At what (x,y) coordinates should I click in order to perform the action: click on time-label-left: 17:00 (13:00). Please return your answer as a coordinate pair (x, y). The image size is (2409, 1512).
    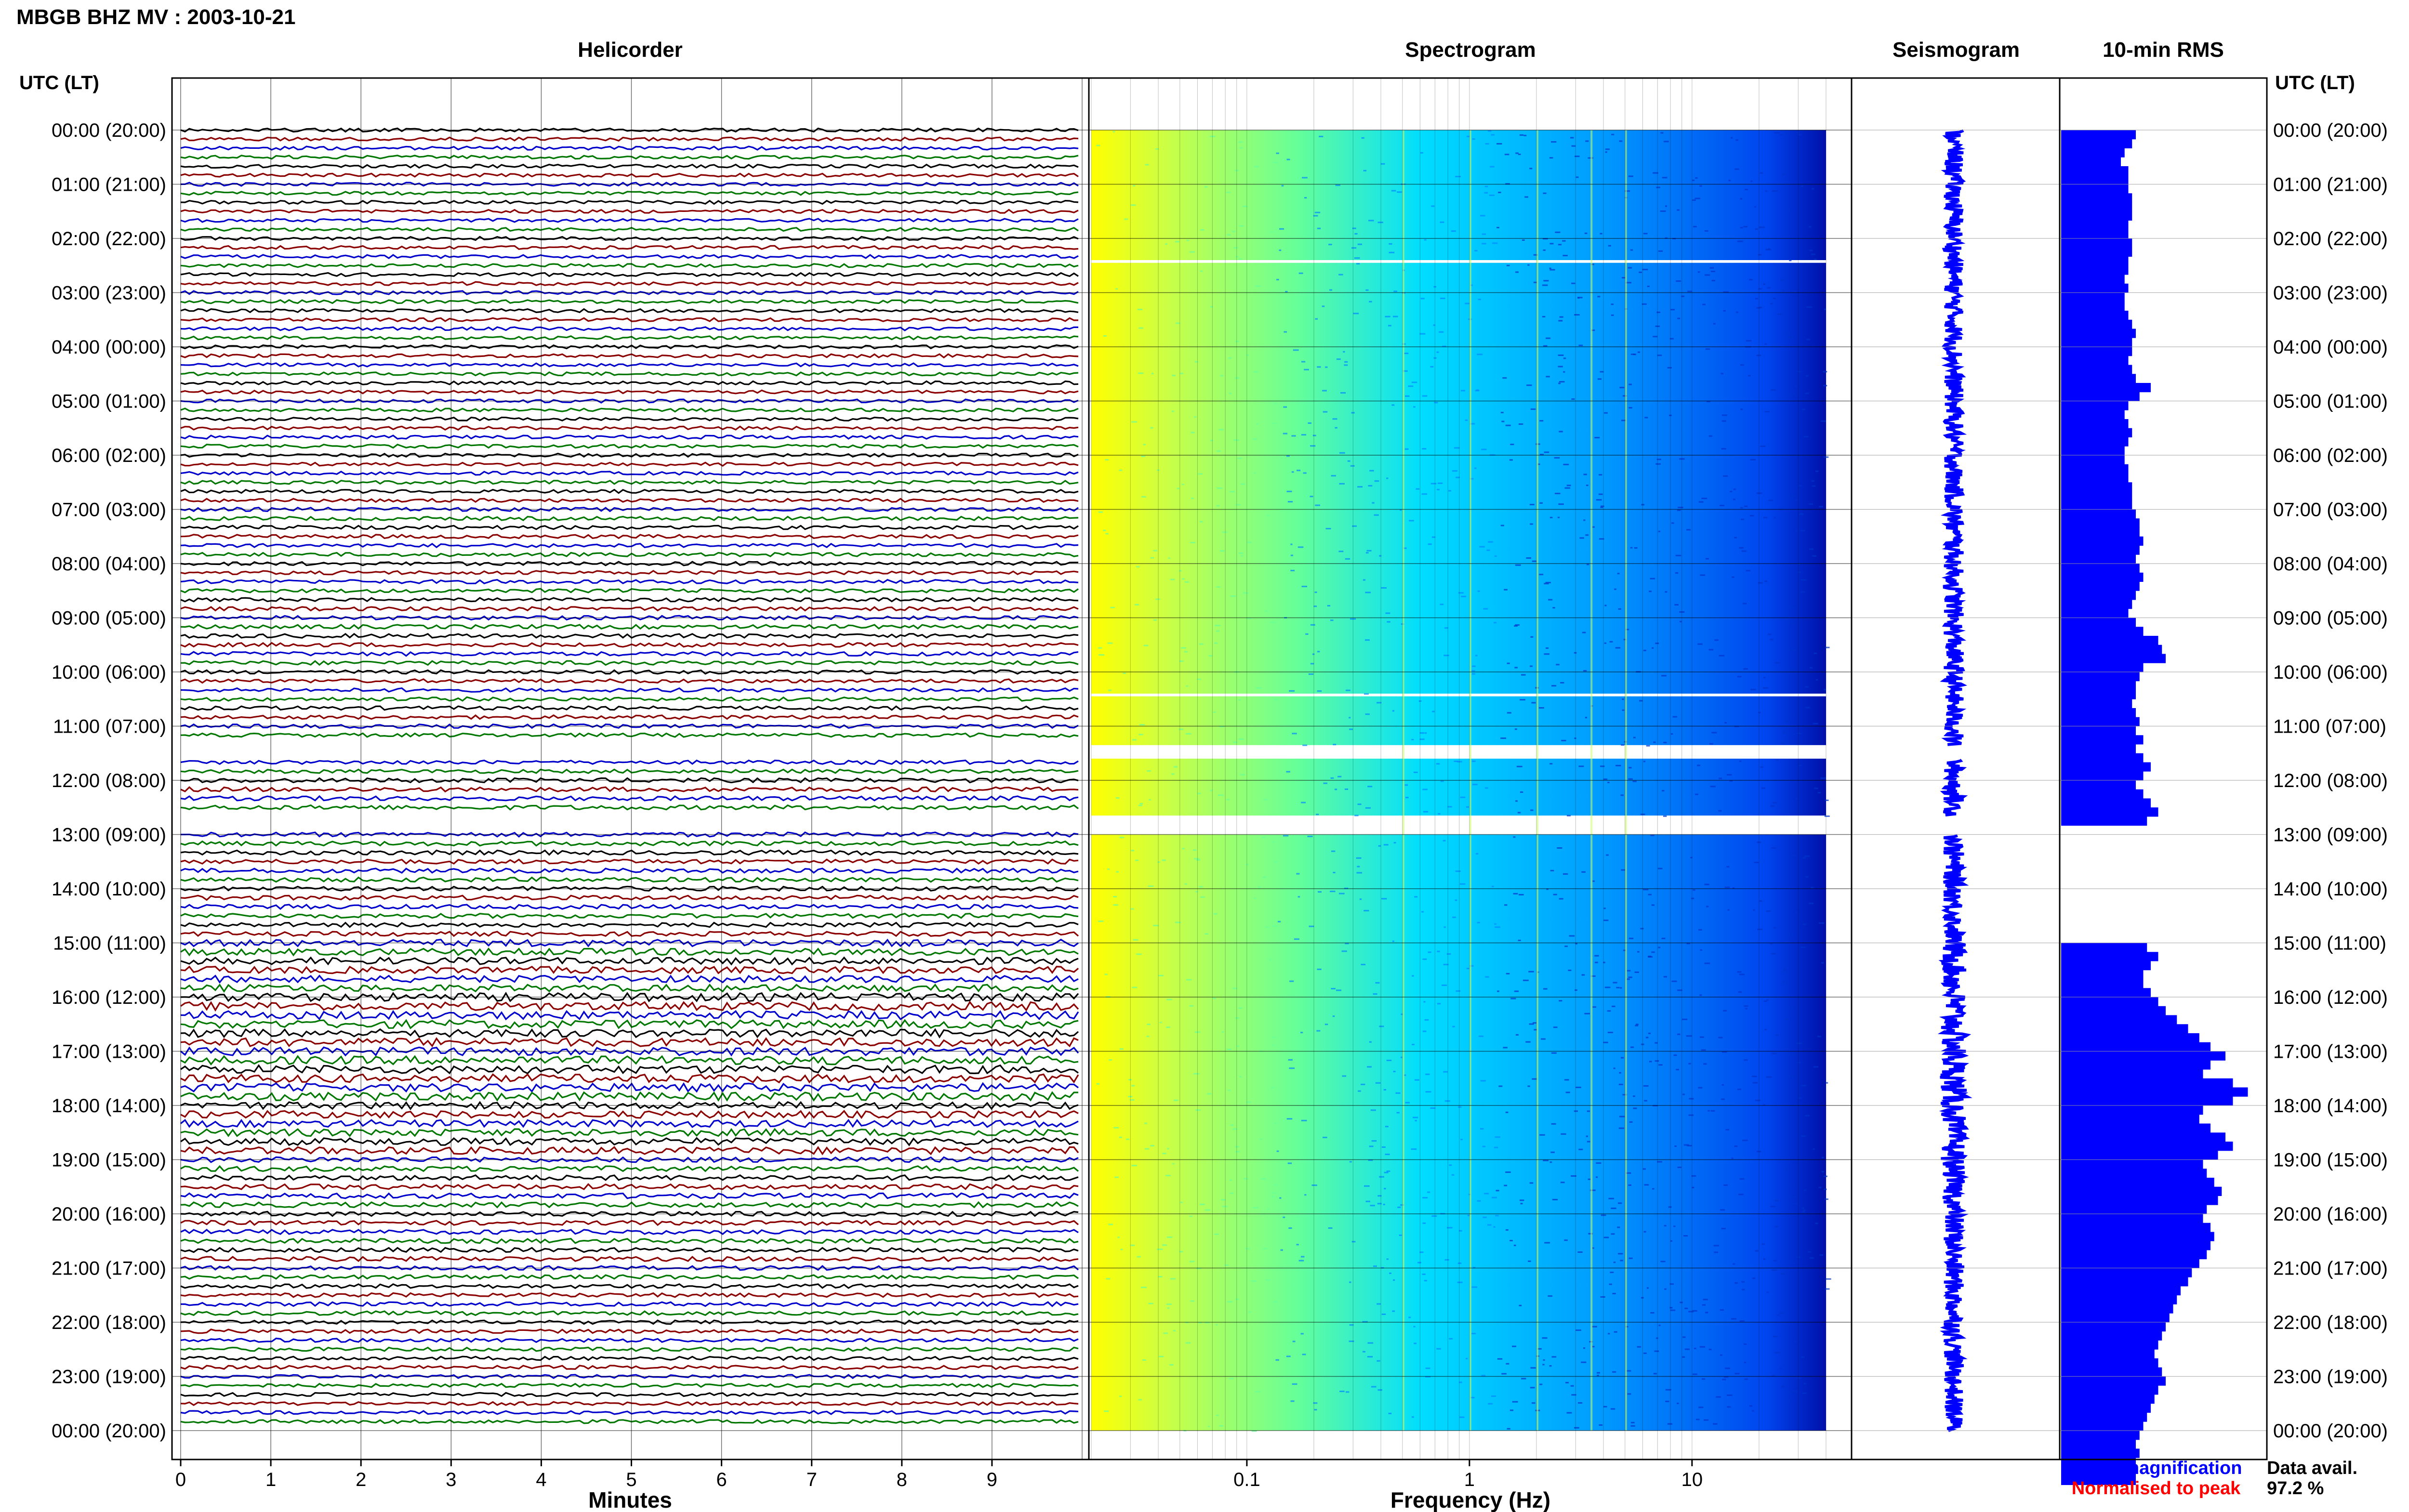
    Looking at the image, I should click on (109, 1052).